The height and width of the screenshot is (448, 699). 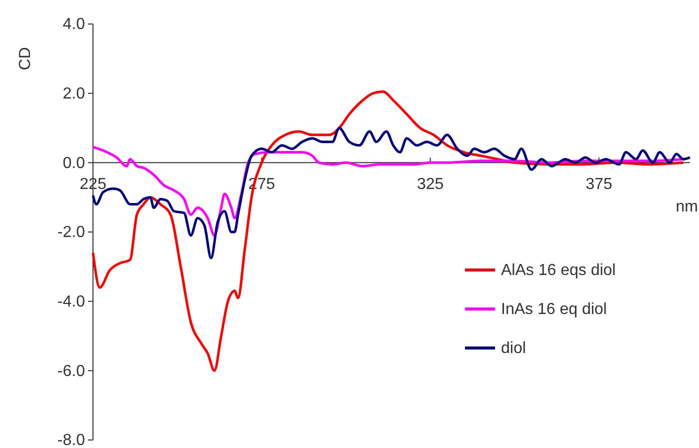 I want to click on x-tick-label: 375, so click(x=599, y=185).